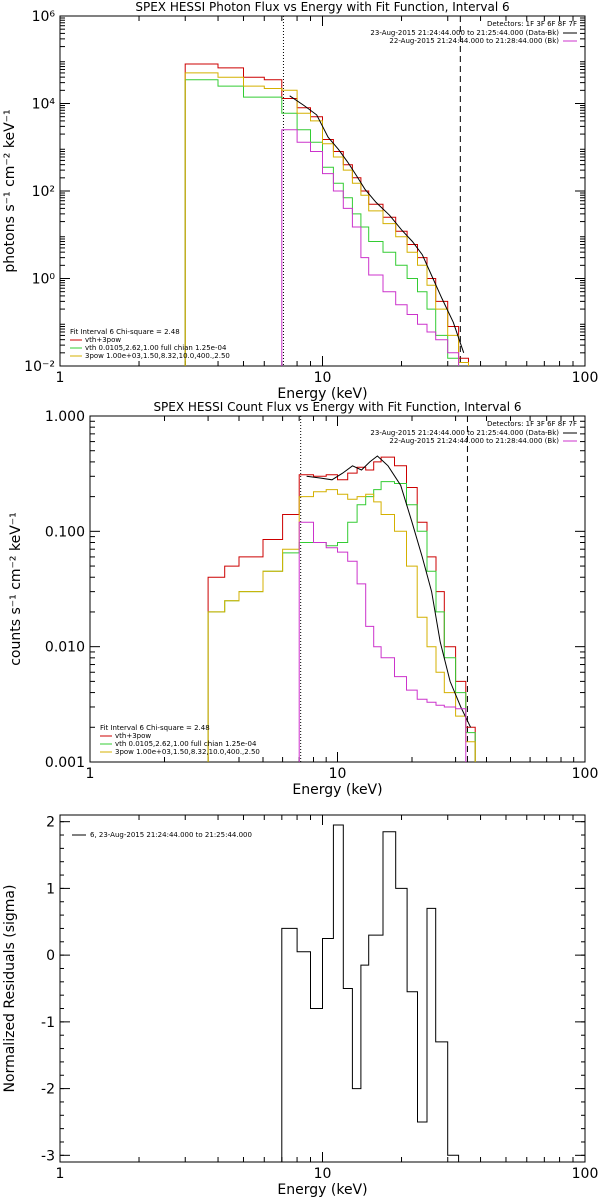 This screenshot has width=600, height=1204. Describe the element at coordinates (44, 280) in the screenshot. I see `y-tick-label: 10⁰` at that location.